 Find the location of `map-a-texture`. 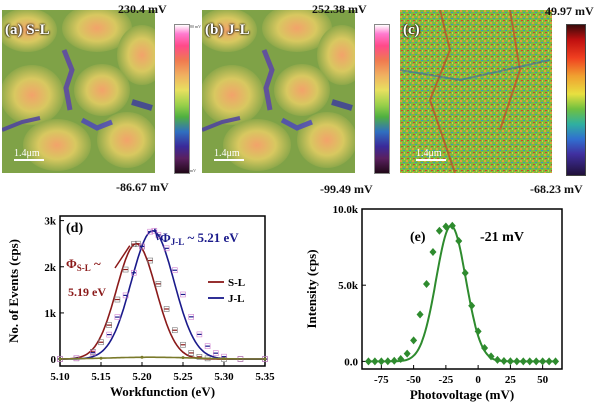

map-a-texture is located at coordinates (78, 91).